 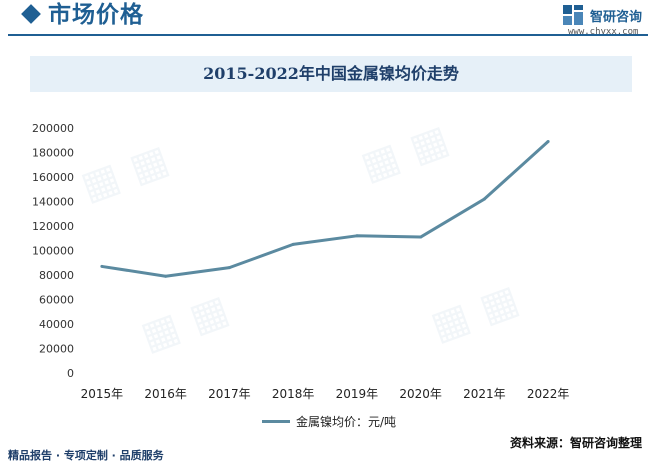 I want to click on footer-tagline: 精品报告 · 专项定制 · 品质服务, so click(x=86, y=455).